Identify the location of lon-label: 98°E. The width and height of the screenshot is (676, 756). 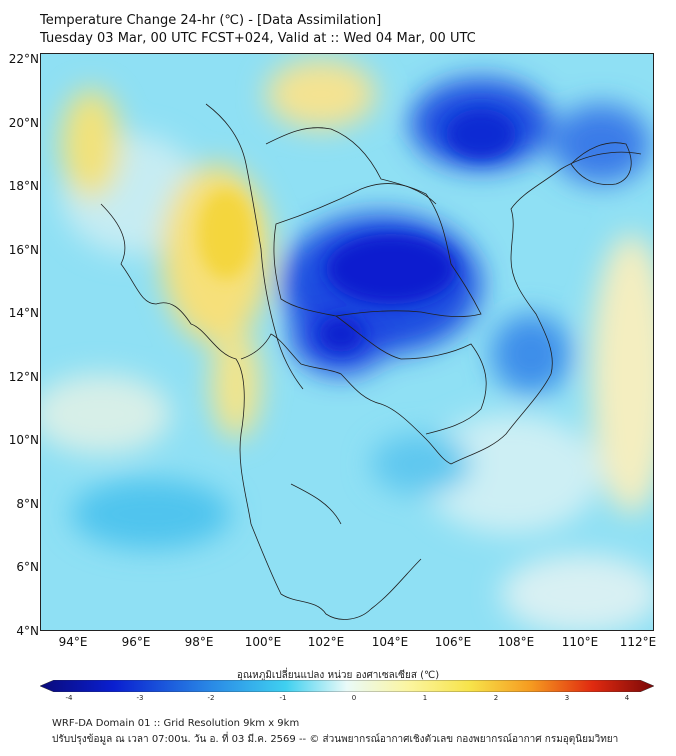
(199, 642).